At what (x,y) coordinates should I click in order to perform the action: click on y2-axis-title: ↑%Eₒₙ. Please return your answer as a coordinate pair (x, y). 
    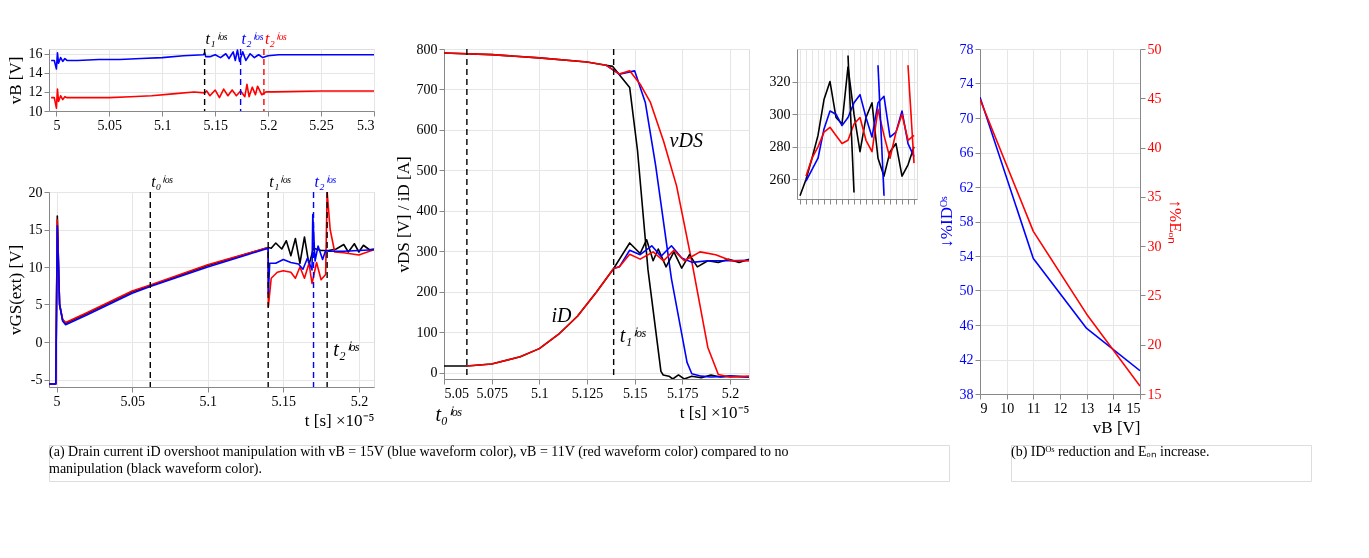
    Looking at the image, I should click on (1175, 222).